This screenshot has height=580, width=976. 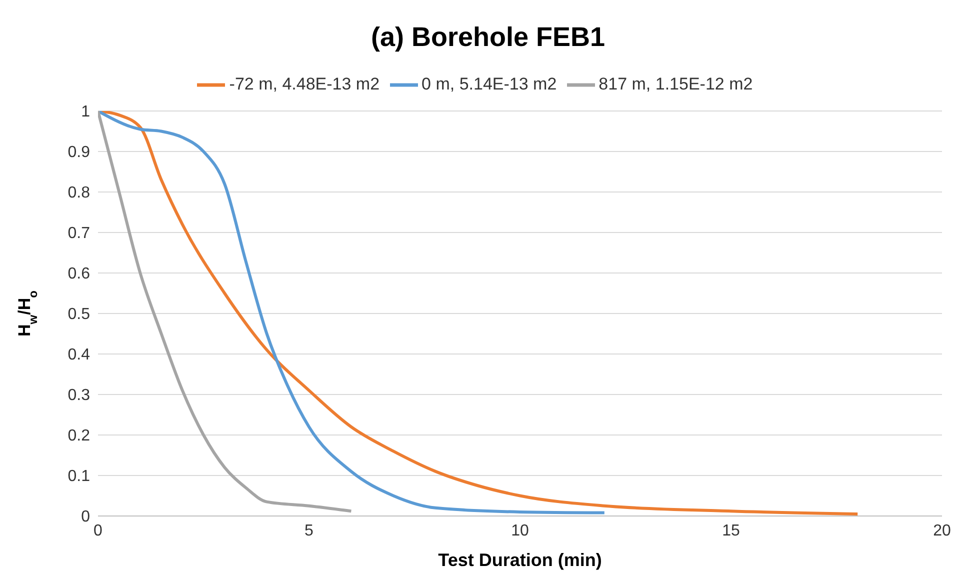 I want to click on x-tick-label: 0, so click(x=98, y=531).